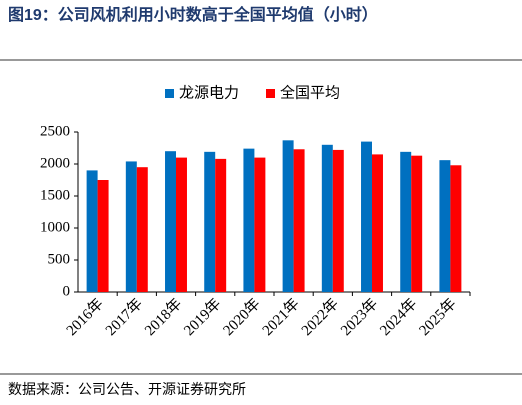 This screenshot has width=522, height=405. What do you see at coordinates (67, 291) in the screenshot?
I see `y-tick-label: 0` at bounding box center [67, 291].